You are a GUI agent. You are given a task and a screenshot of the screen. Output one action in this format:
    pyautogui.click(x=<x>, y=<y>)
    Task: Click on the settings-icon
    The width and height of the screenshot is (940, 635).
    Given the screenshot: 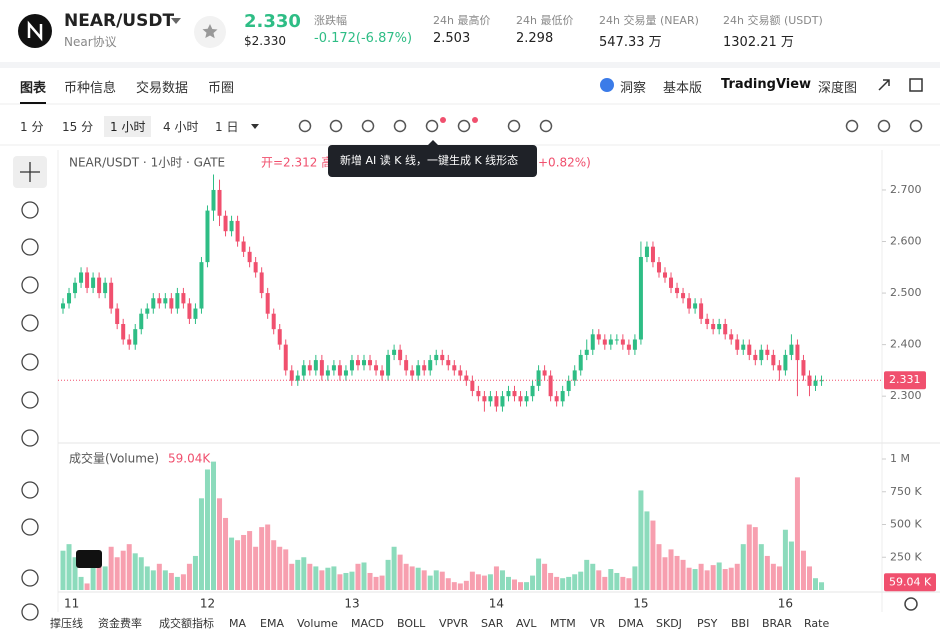 What is the action you would take?
    pyautogui.click(x=911, y=604)
    